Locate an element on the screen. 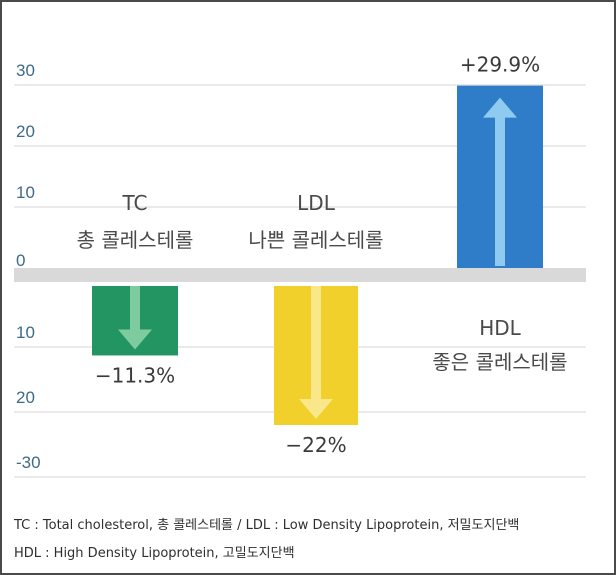 The height and width of the screenshot is (575, 616). category-label: LDL is located at coordinates (316, 203).